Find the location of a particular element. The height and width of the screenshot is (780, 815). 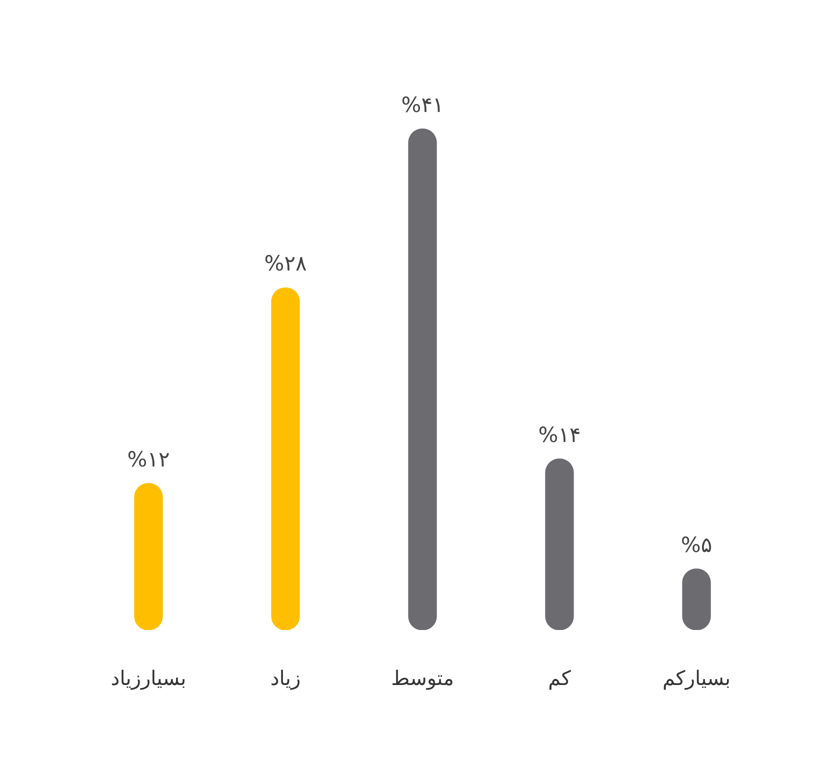

x-tick-label: بسیارزیاد is located at coordinates (148, 678).